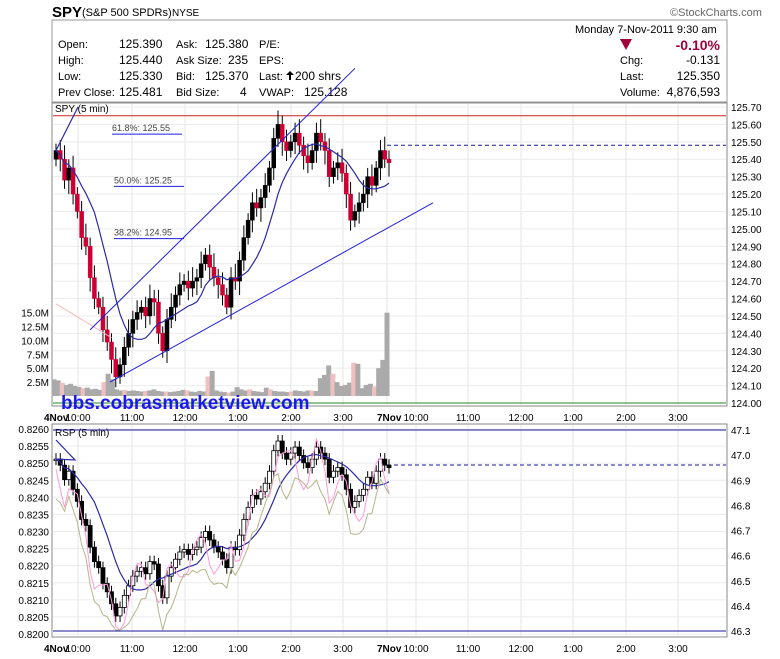  I want to click on price-y-tick-label: 124.40, so click(746, 334).